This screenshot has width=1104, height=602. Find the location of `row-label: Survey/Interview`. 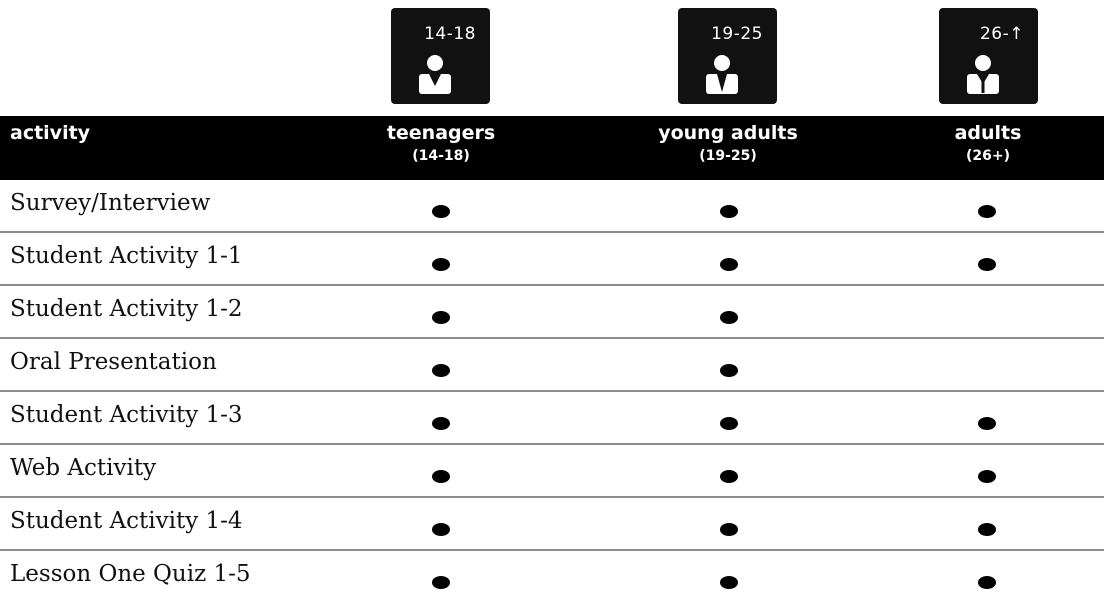

row-label: Survey/Interview is located at coordinates (110, 203).